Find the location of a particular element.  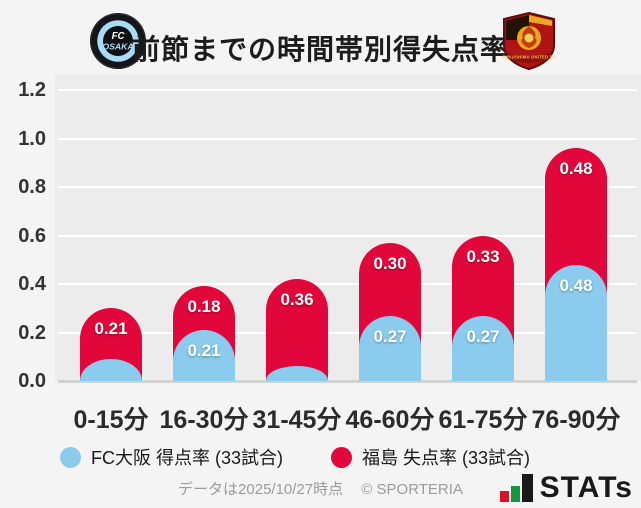

x-category-label: 46-60分 is located at coordinates (390, 420).